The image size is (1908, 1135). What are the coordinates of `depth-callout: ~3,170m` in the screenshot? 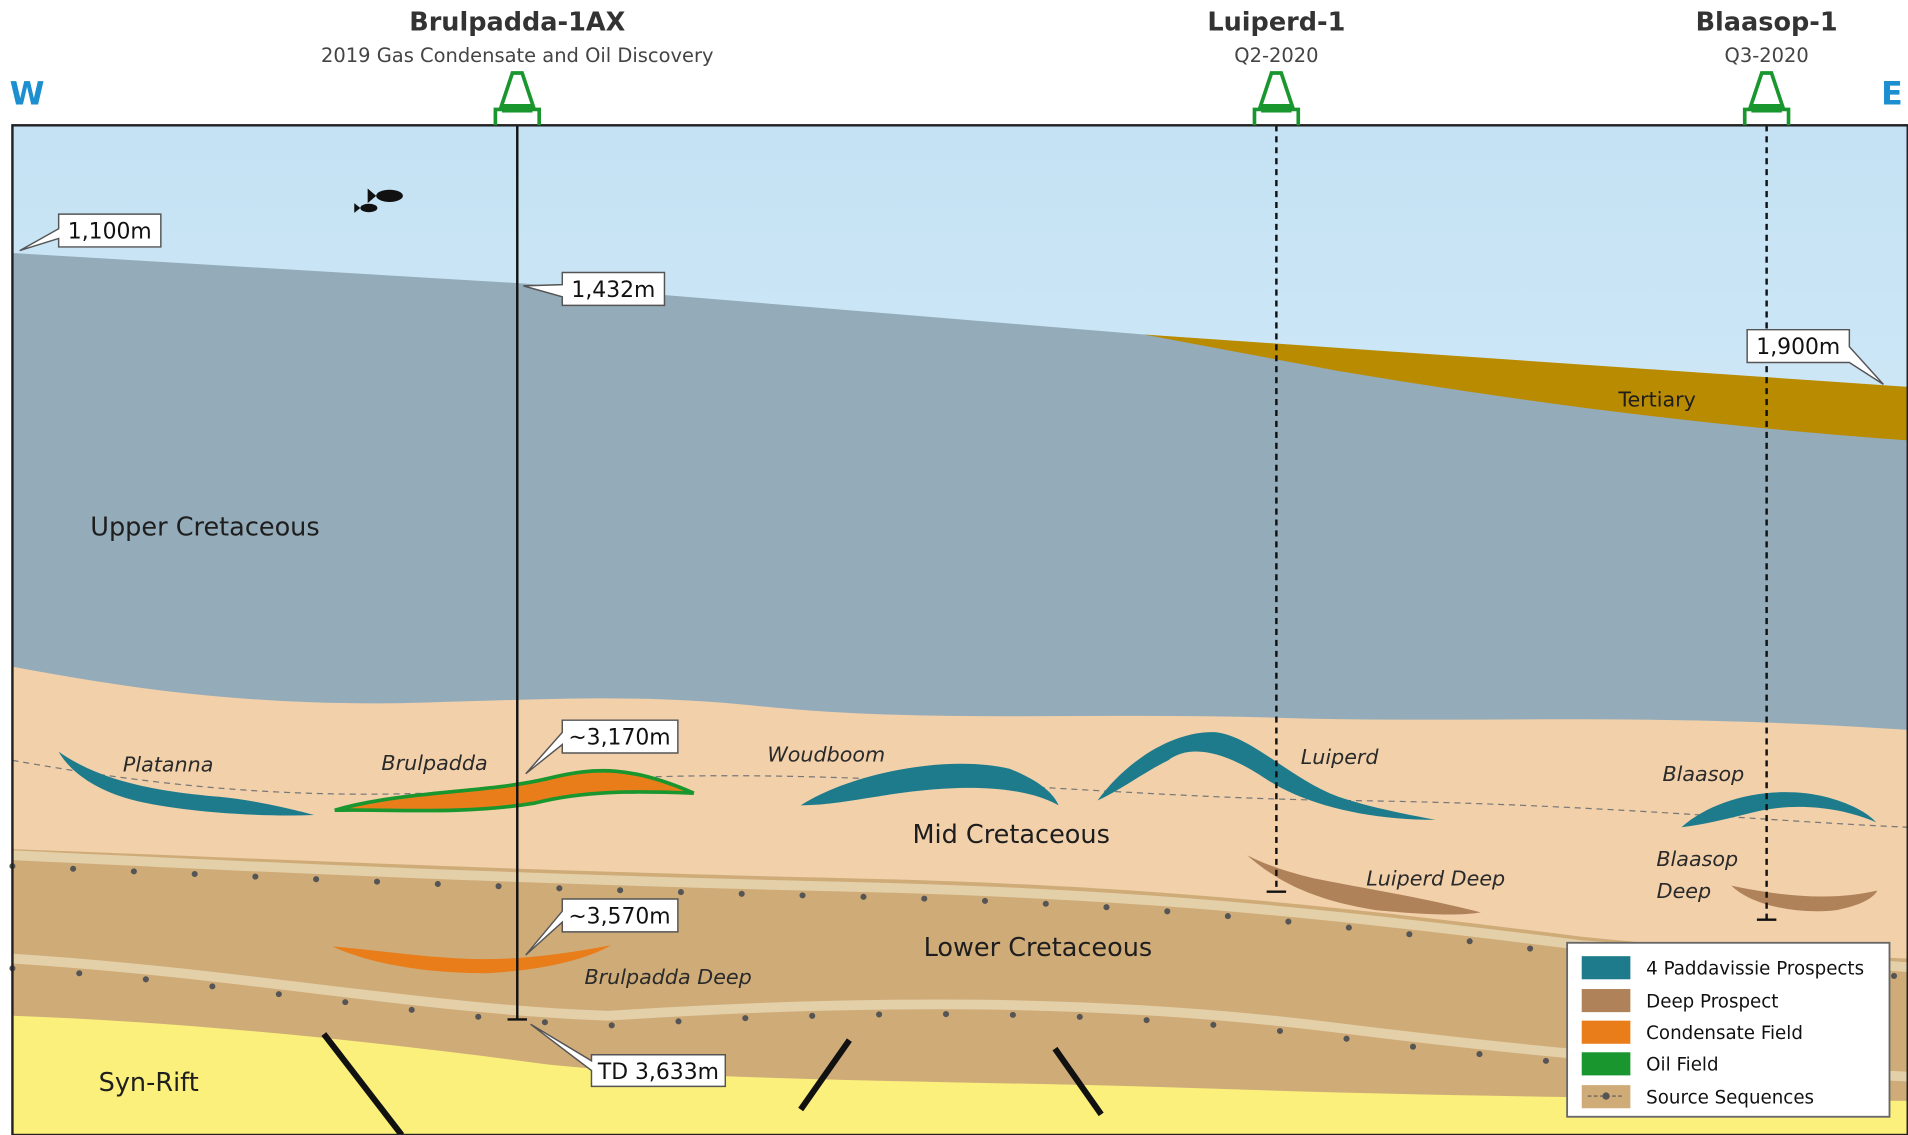 It's located at (619, 738).